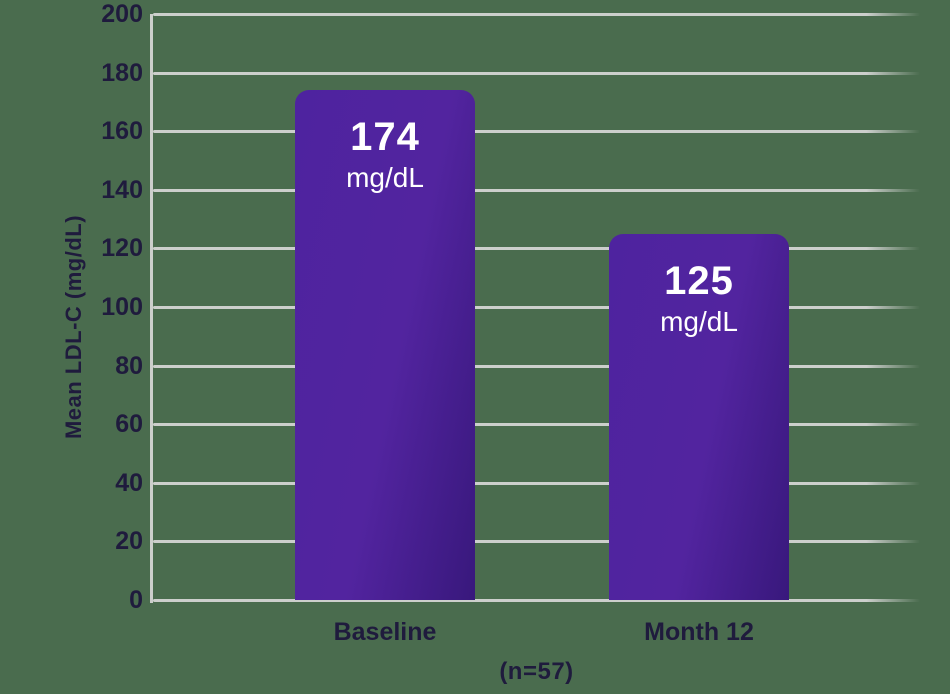  I want to click on y-tick-label: 180, so click(122, 72).